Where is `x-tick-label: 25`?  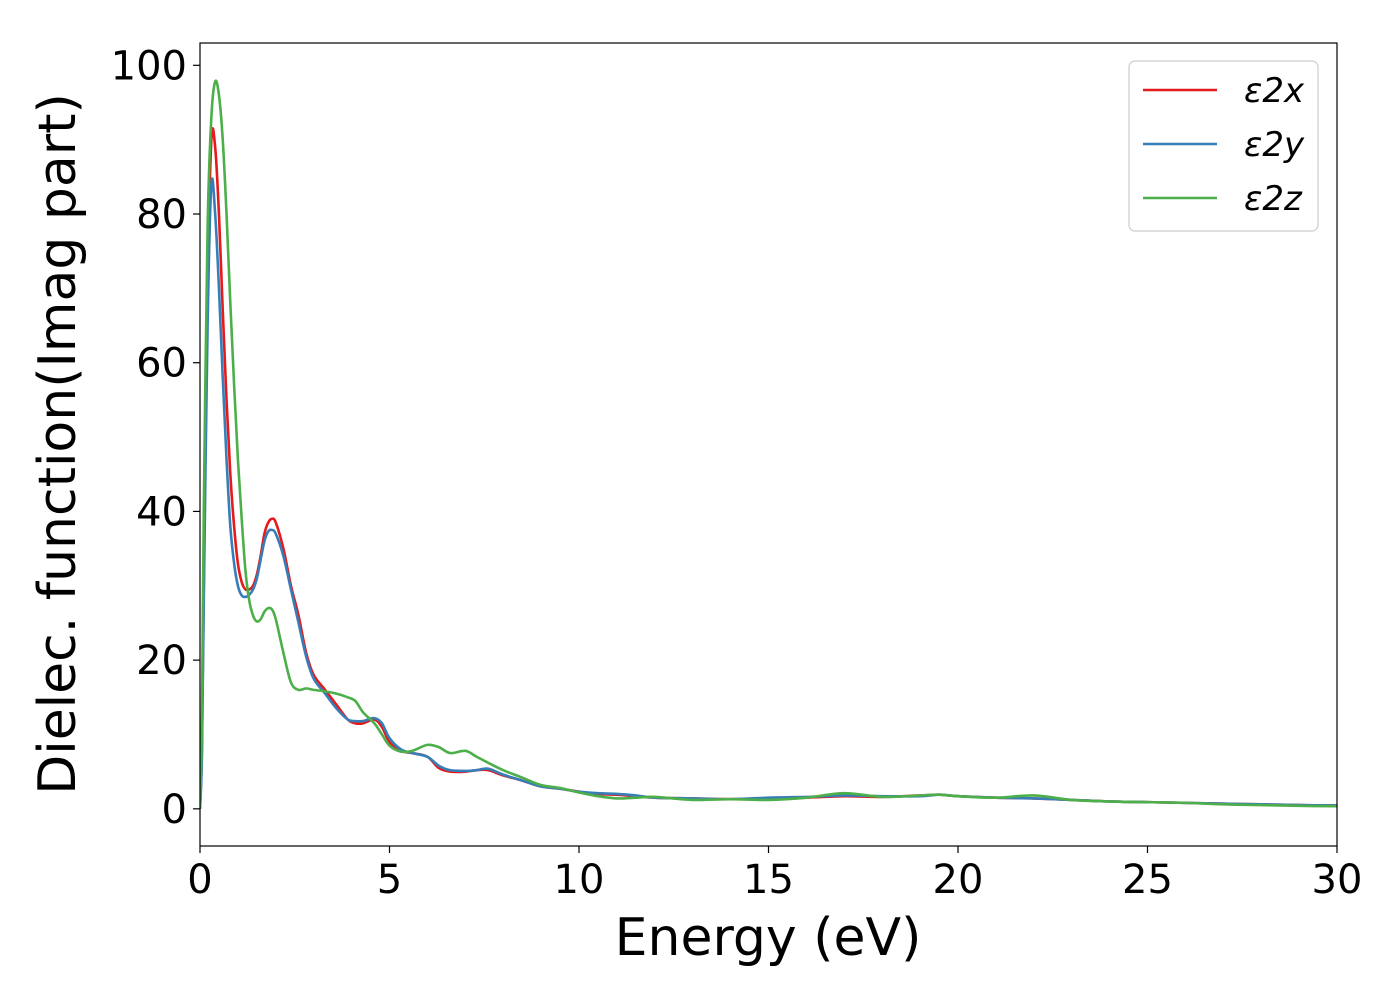 x-tick-label: 25 is located at coordinates (1147, 880).